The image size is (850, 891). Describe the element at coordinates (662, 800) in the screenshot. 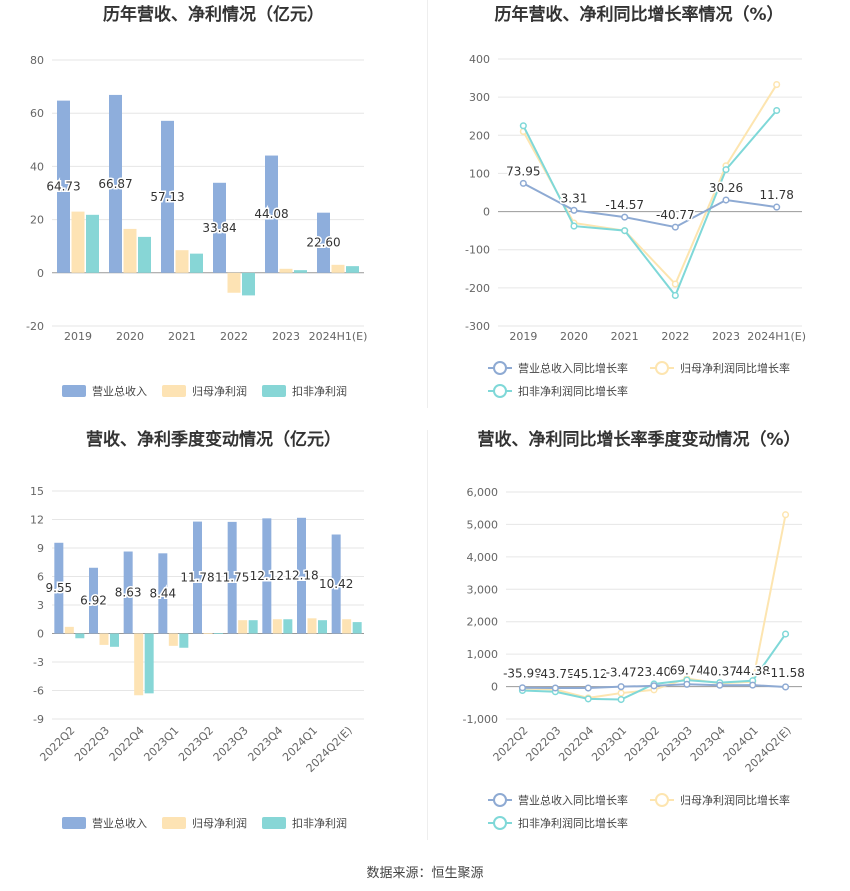

I see `legend-marker-icon` at that location.